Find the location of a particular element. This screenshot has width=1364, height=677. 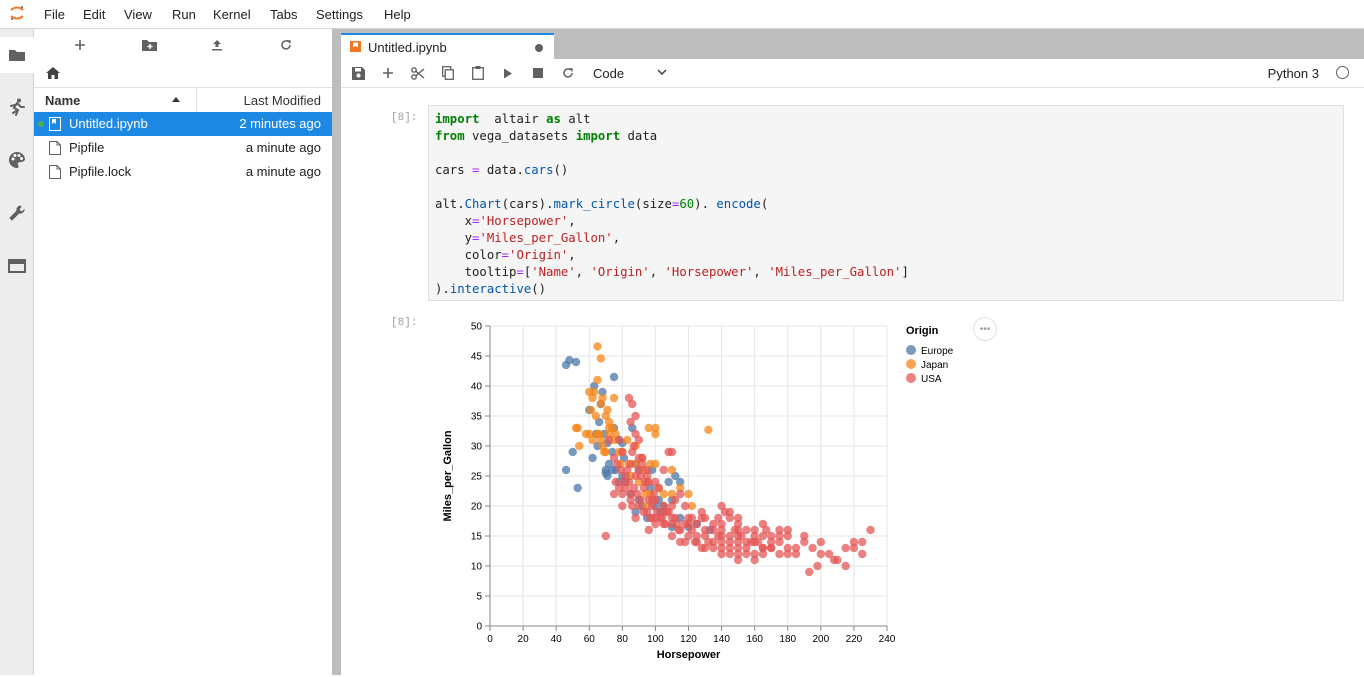

palette-icon is located at coordinates (16, 159).